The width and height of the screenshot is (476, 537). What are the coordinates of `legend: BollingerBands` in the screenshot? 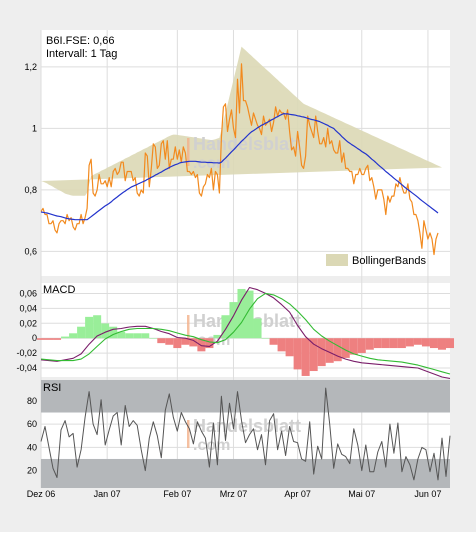 It's located at (376, 260).